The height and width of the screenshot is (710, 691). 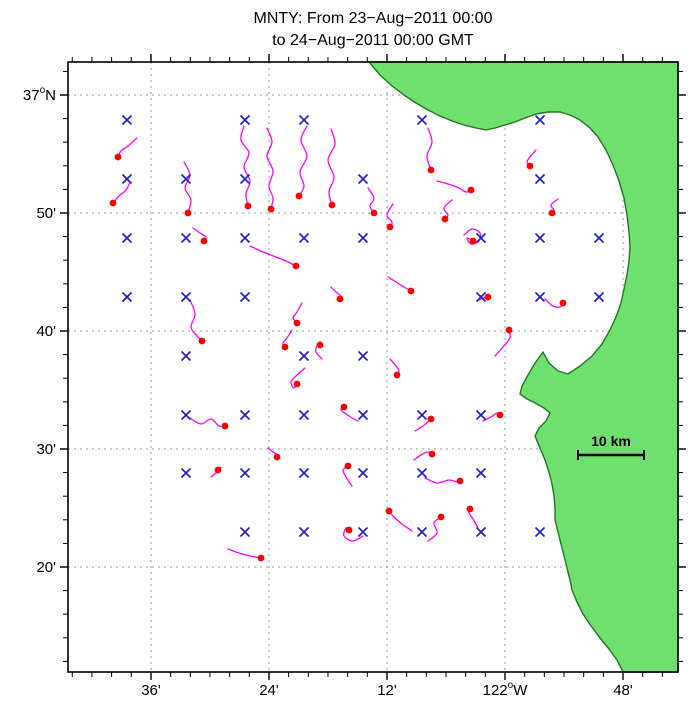 I want to click on lat-tick-label: 37oN, so click(x=39, y=94).